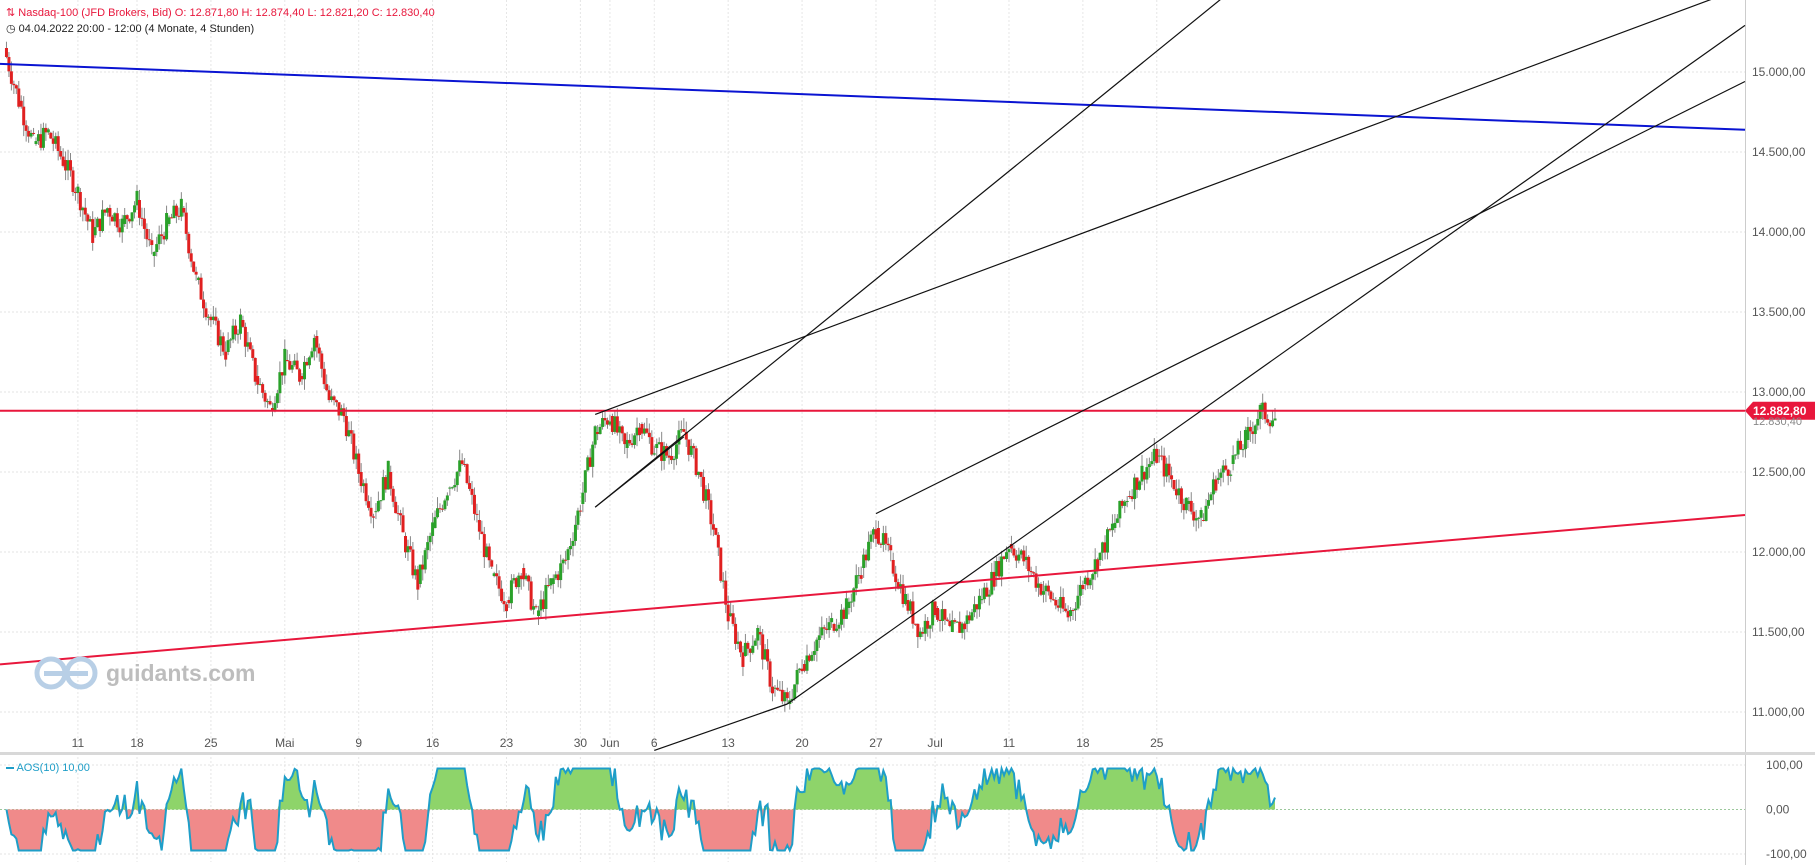 This screenshot has height=865, width=1815. I want to click on watermark-text: guidants.com, so click(181, 672).